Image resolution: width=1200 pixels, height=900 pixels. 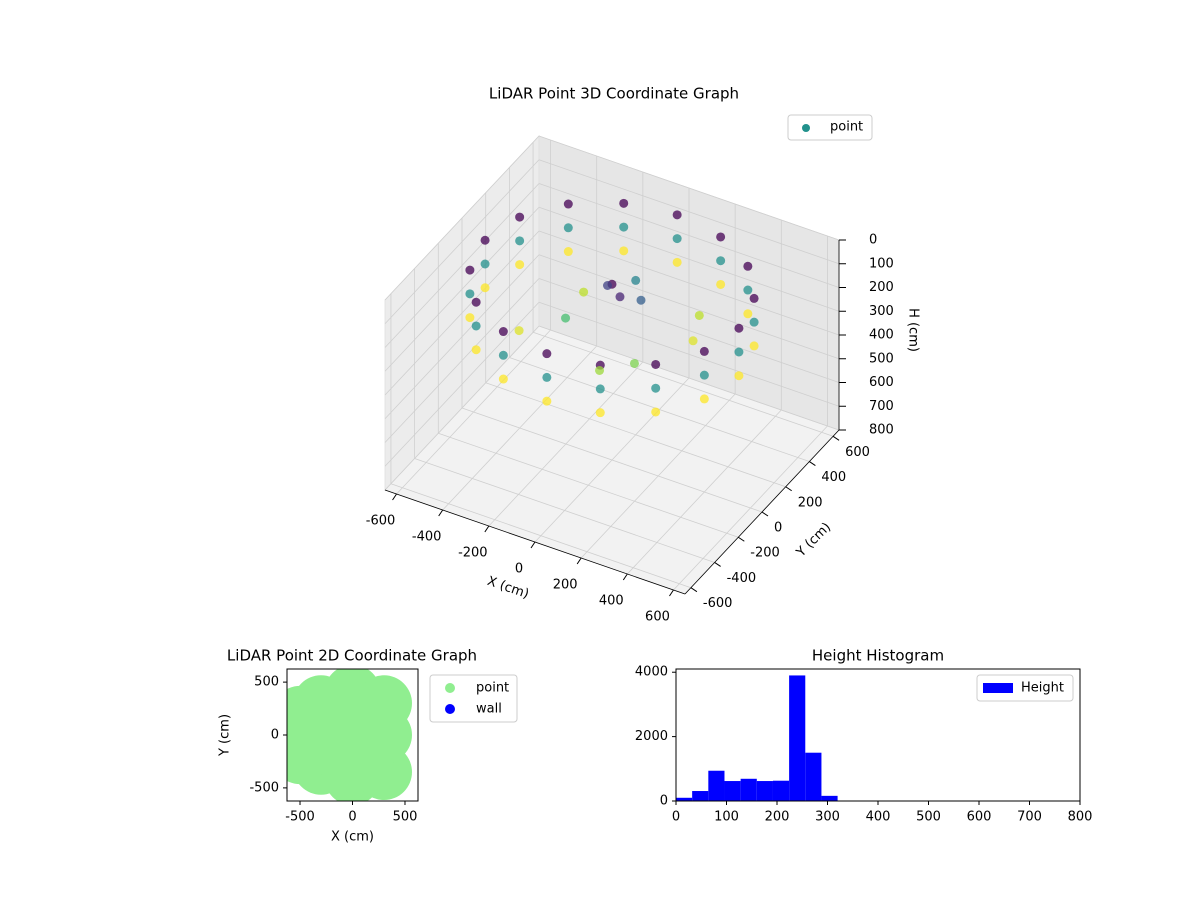 I want to click on chart-title: LiDAR Point 3D Coordinate Graph, so click(x=614, y=94).